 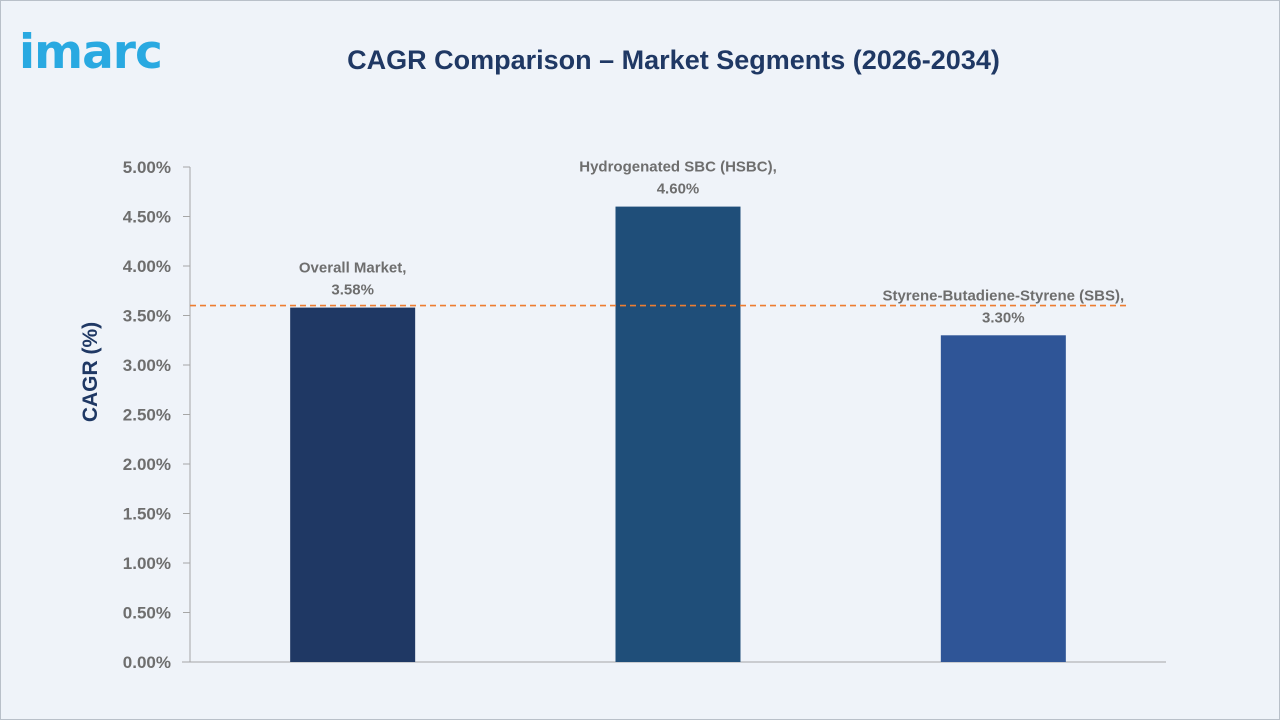 What do you see at coordinates (1003, 306) in the screenshot?
I see `data-label-3: Styrene-Butadiene-Styrene (SBS), 3.30%` at bounding box center [1003, 306].